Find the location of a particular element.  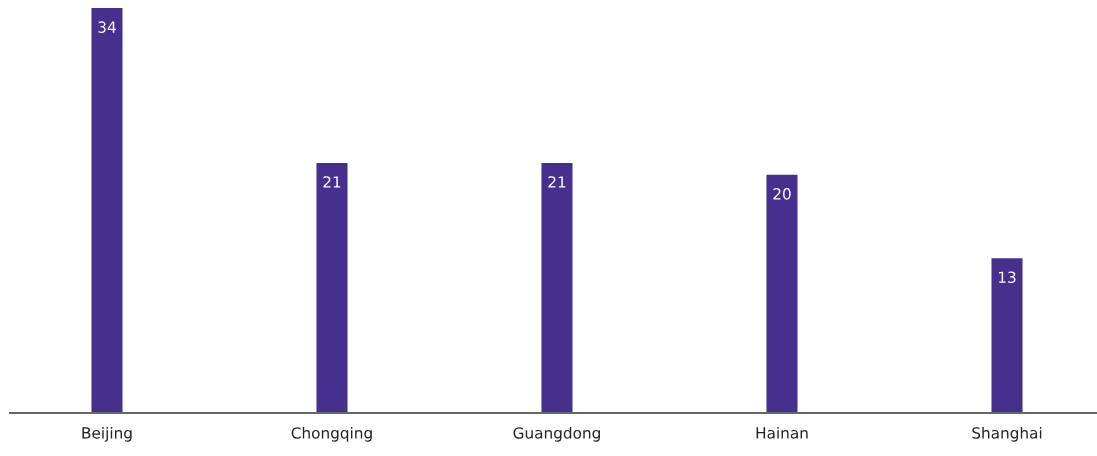

data-label: 13 is located at coordinates (1007, 277).